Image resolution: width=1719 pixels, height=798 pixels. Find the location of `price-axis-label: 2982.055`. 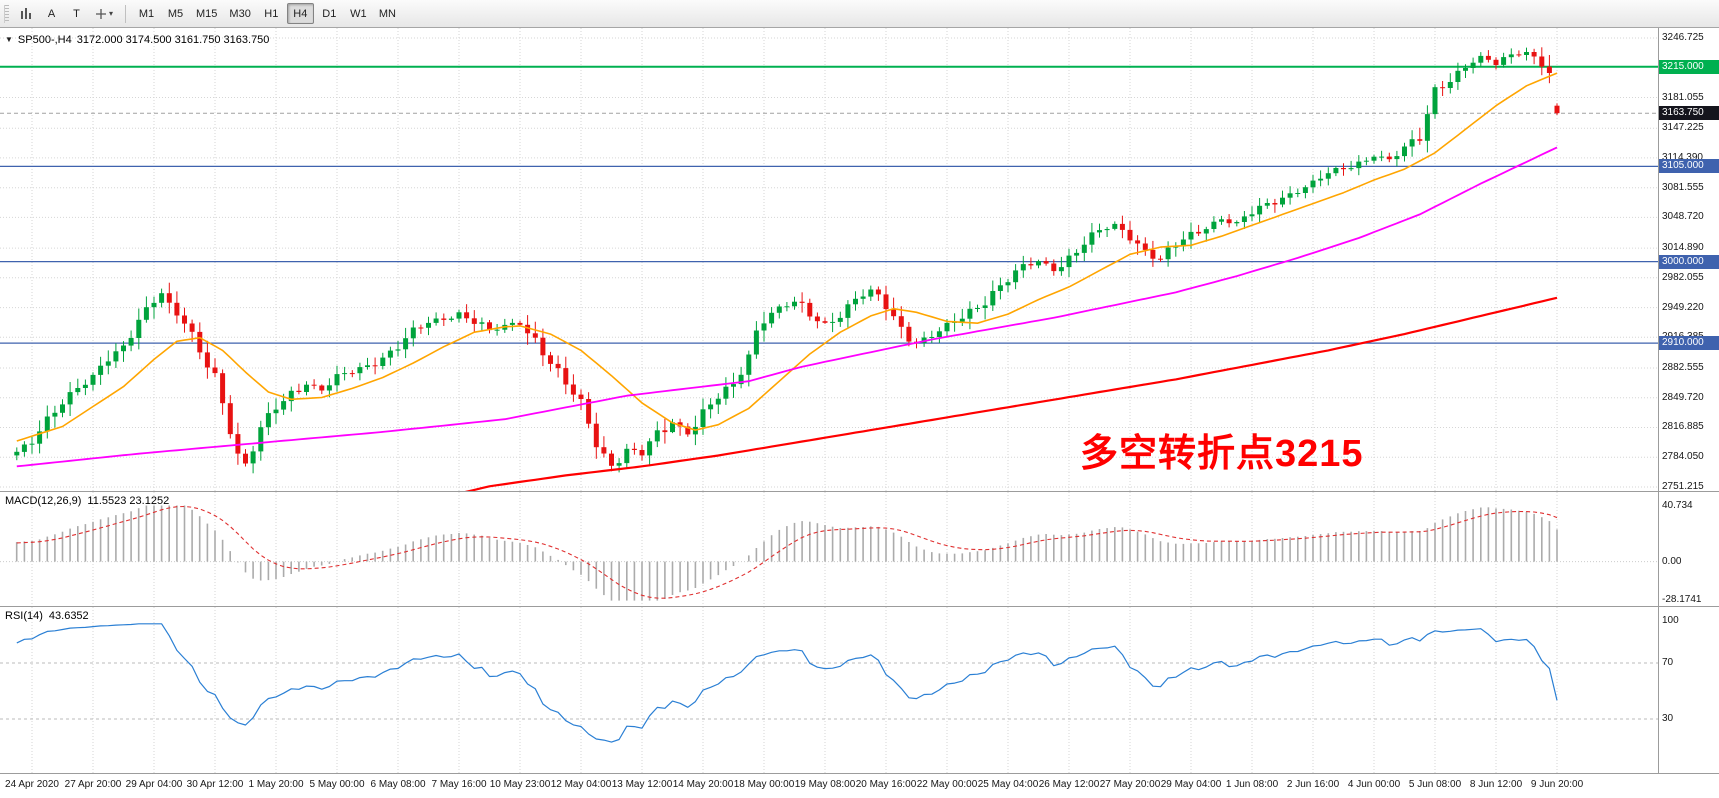

price-axis-label: 2982.055 is located at coordinates (1683, 277).